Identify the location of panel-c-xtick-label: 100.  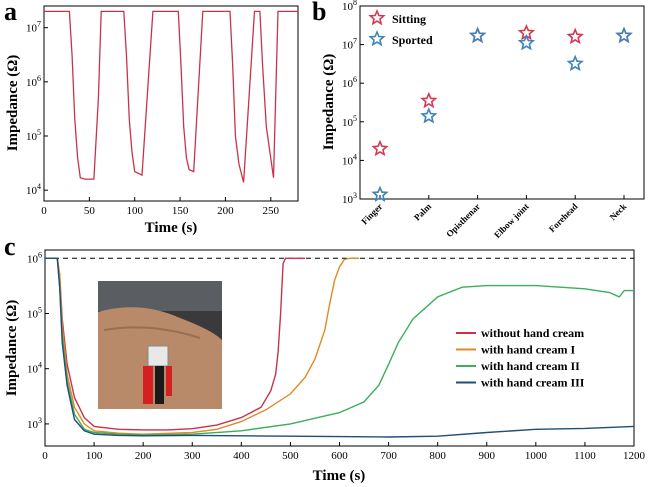
(94, 456).